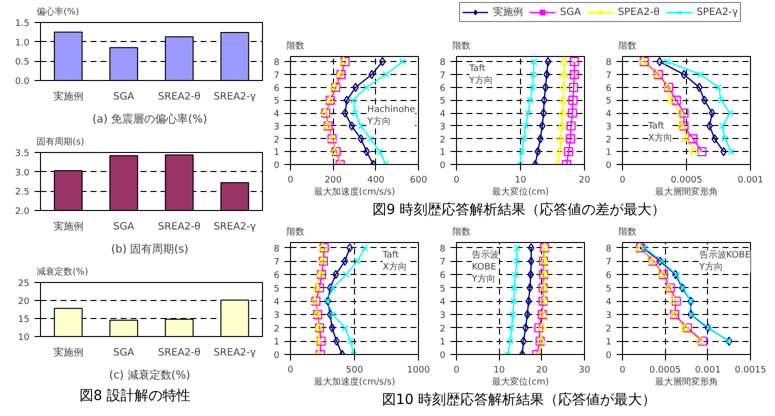  What do you see at coordinates (419, 181) in the screenshot?
I see `x-tick-label: 600` at bounding box center [419, 181].